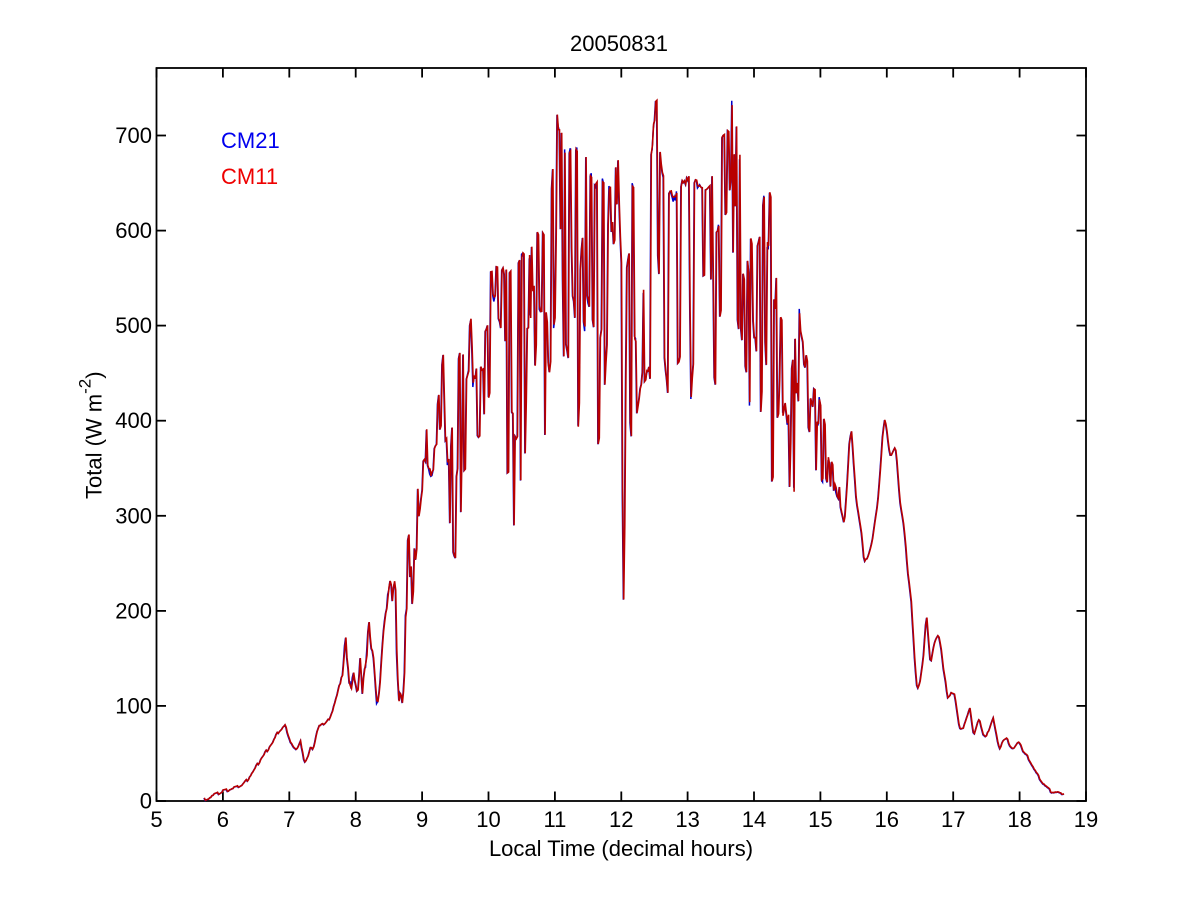 The image size is (1200, 900). Describe the element at coordinates (887, 819) in the screenshot. I see `svg-text: 16` at that location.